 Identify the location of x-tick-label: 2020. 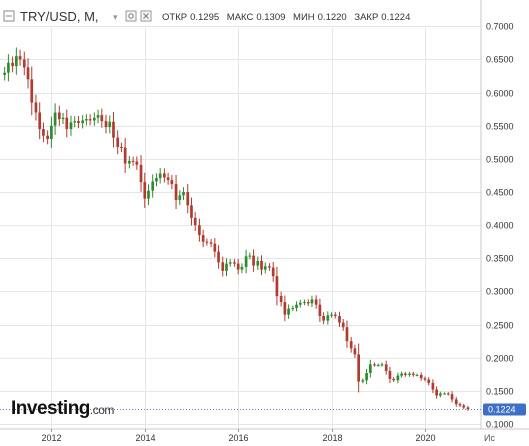
(425, 438).